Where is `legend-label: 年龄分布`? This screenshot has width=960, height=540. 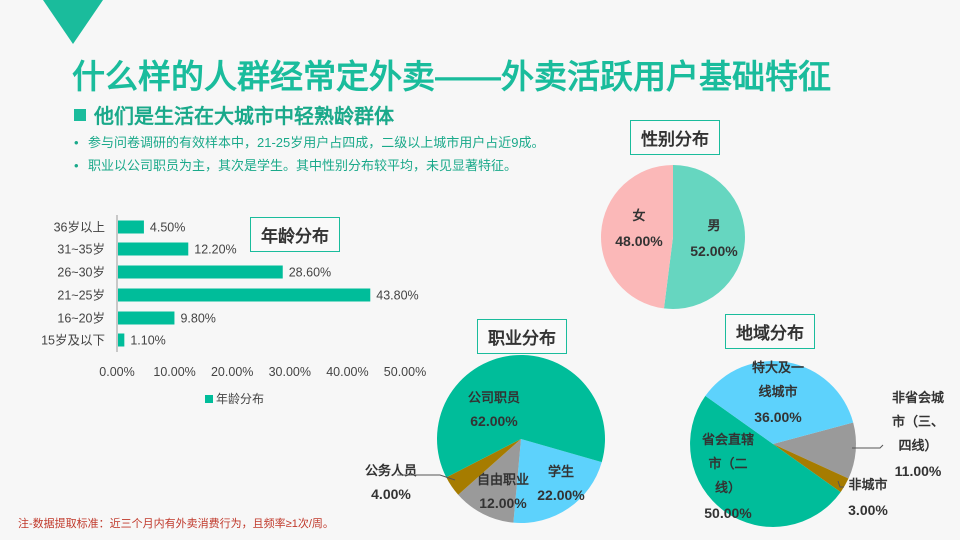
legend-label: 年龄分布 is located at coordinates (240, 399).